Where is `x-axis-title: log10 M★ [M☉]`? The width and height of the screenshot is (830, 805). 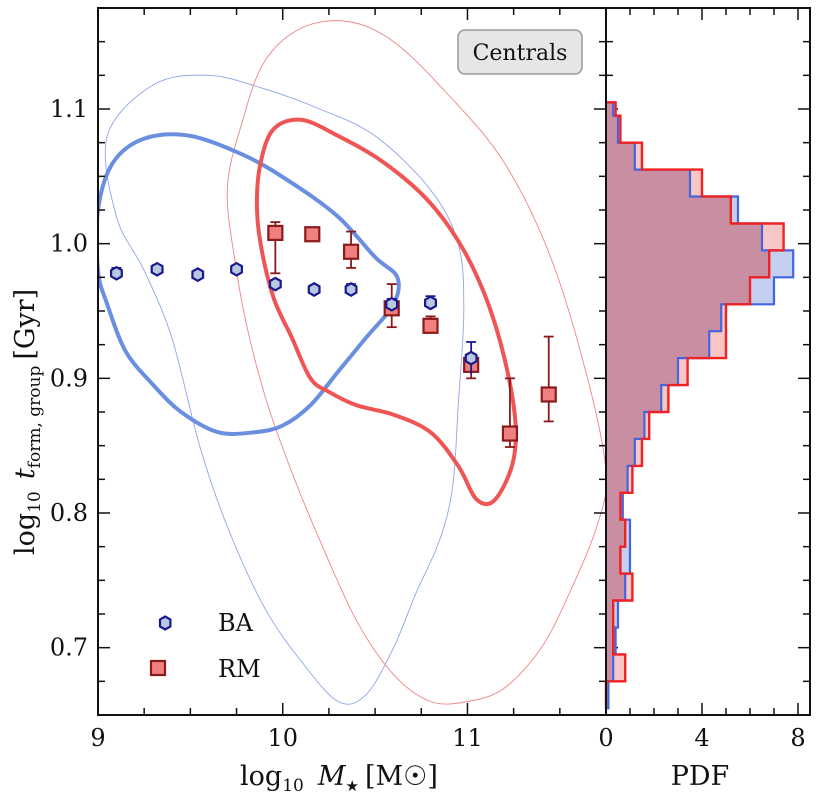
x-axis-title: log10 M★ [M☉] is located at coordinates (339, 778).